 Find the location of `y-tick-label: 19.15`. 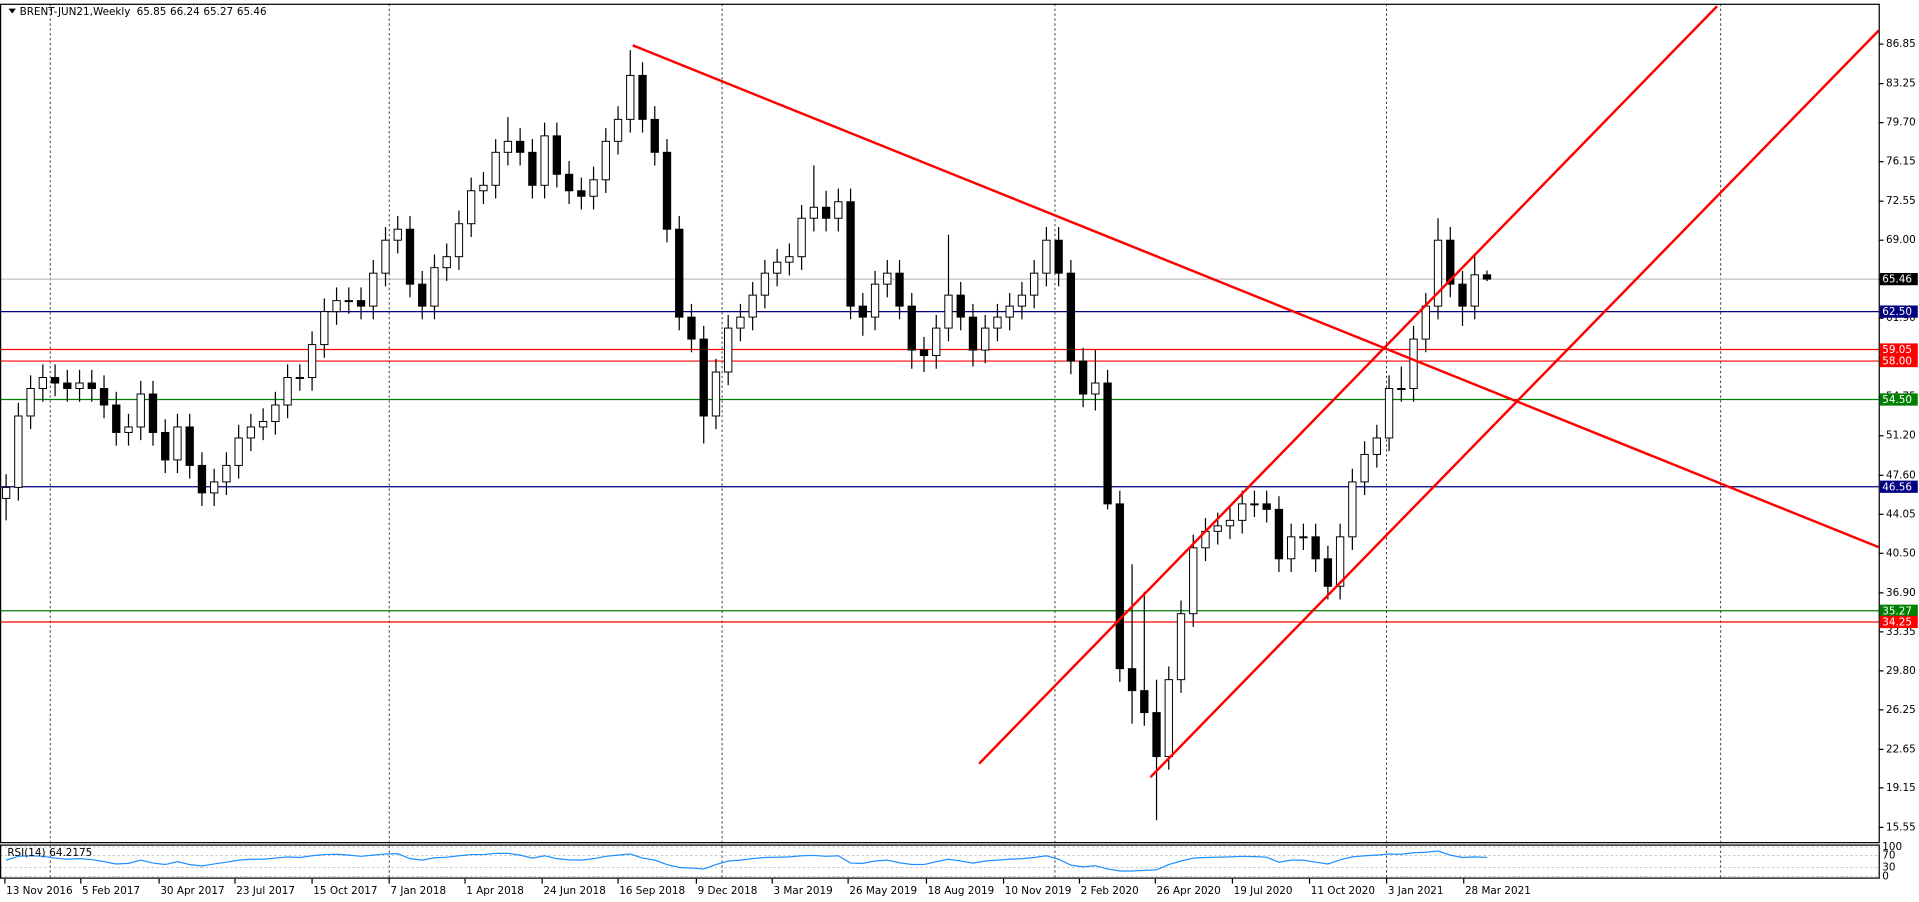

y-tick-label: 19.15 is located at coordinates (1901, 788).